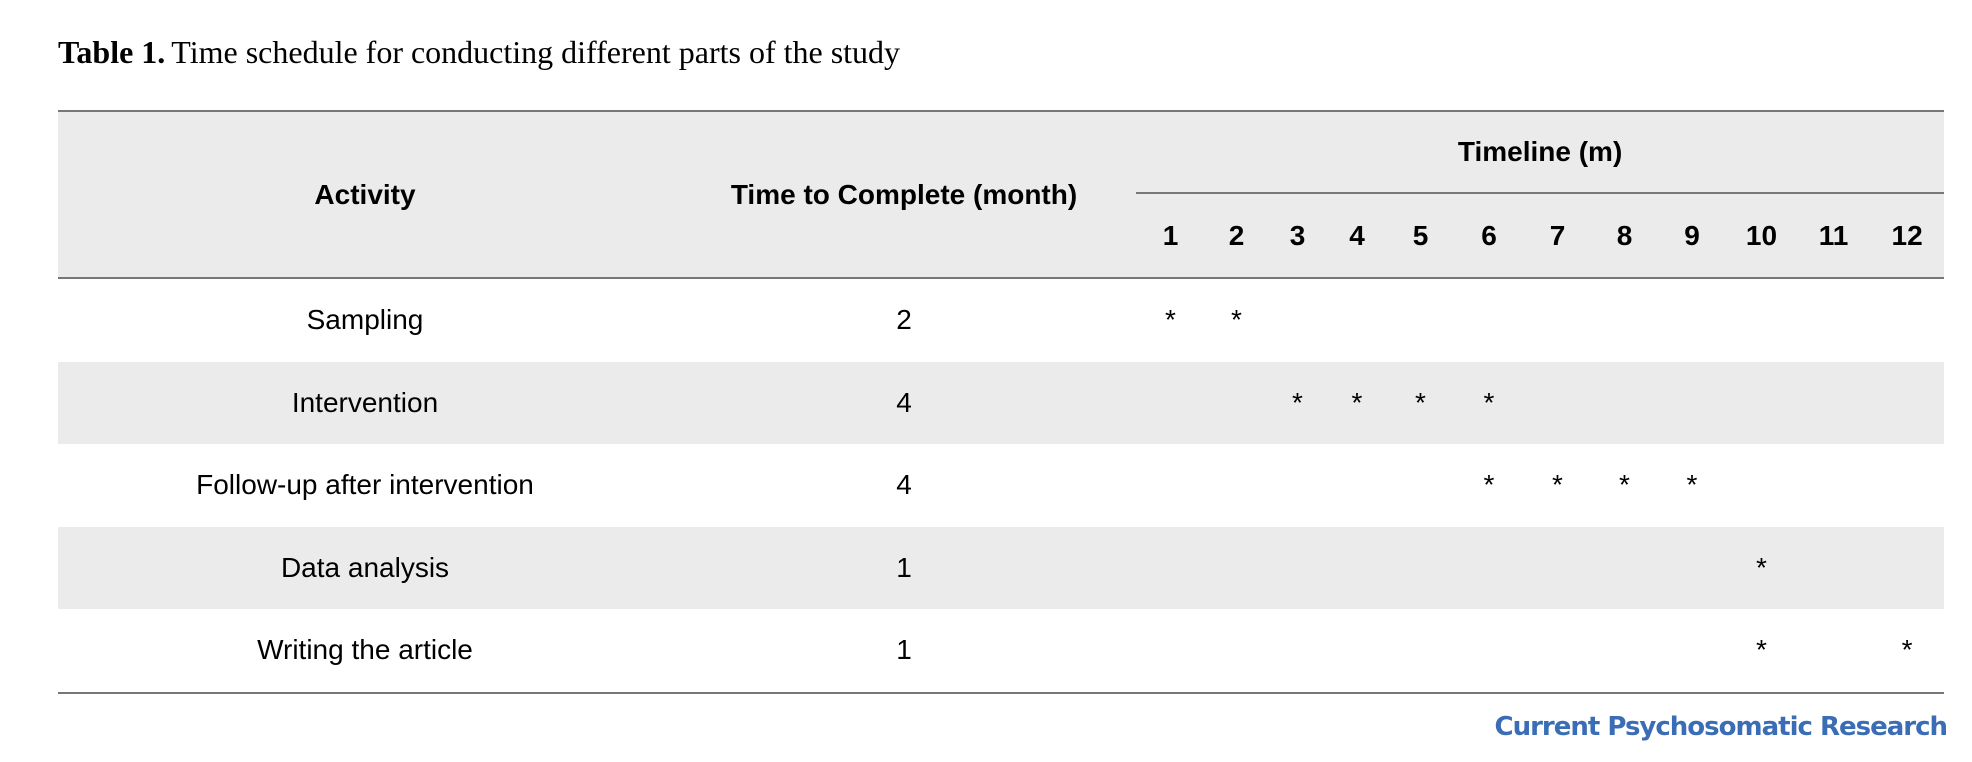  I want to click on header-time: Time to Complete (month), so click(904, 194).